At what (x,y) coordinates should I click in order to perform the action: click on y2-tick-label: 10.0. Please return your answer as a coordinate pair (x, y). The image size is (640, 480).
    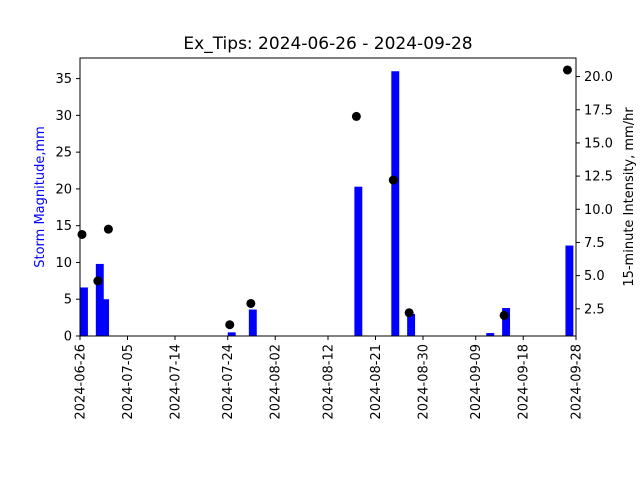
    Looking at the image, I should click on (598, 210).